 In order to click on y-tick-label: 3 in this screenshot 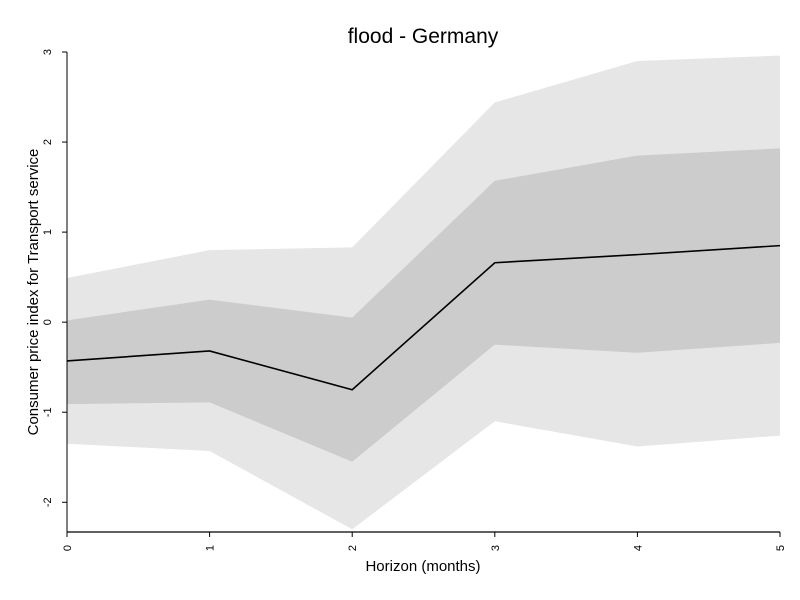, I will do `click(48, 52)`.